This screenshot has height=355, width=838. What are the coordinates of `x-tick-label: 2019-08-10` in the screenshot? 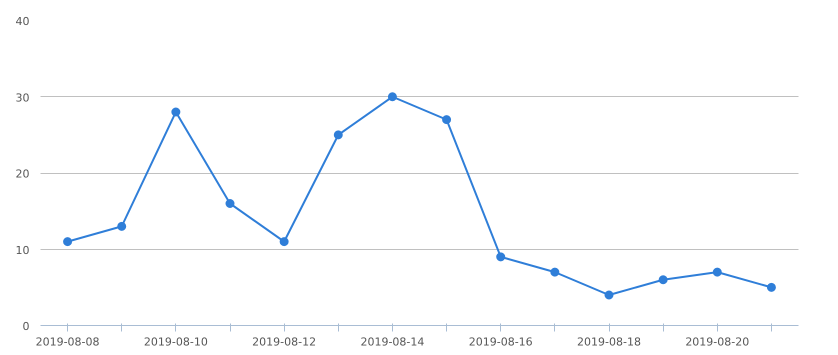 It's located at (176, 342).